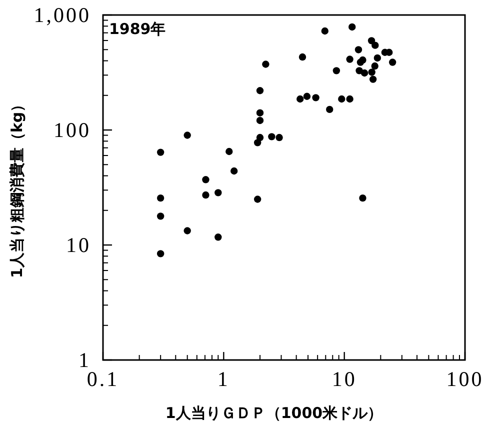 This screenshot has width=489, height=432. What do you see at coordinates (137, 29) in the screenshot?
I see `annotation: 1989年` at bounding box center [137, 29].